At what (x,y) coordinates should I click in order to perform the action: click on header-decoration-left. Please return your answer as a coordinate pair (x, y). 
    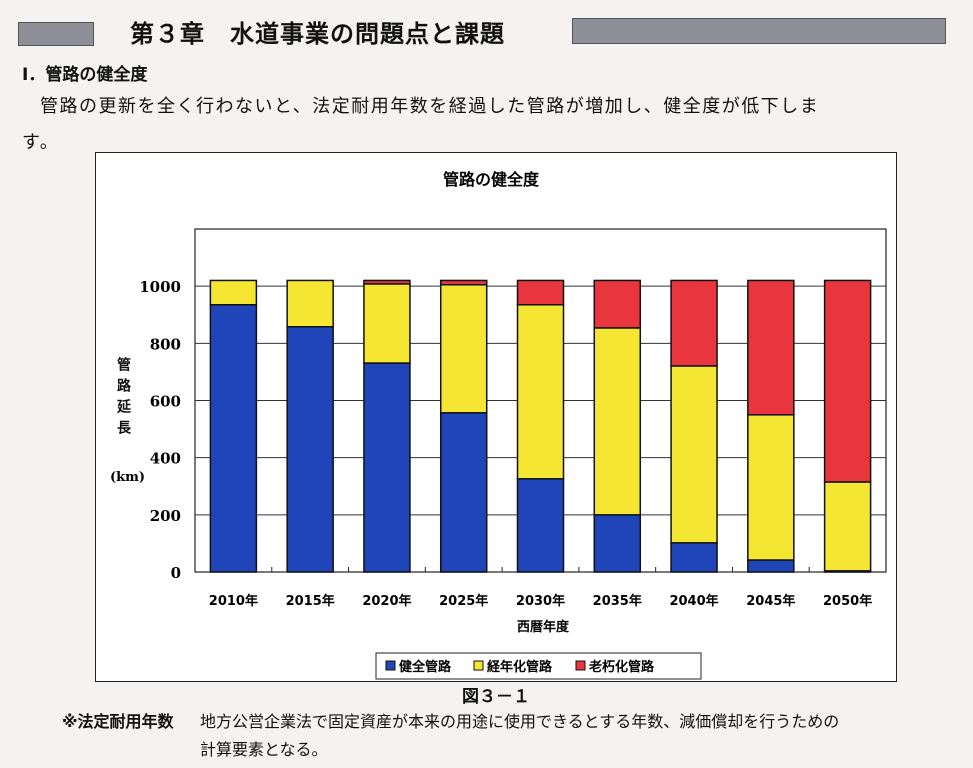
    Looking at the image, I should click on (56, 34).